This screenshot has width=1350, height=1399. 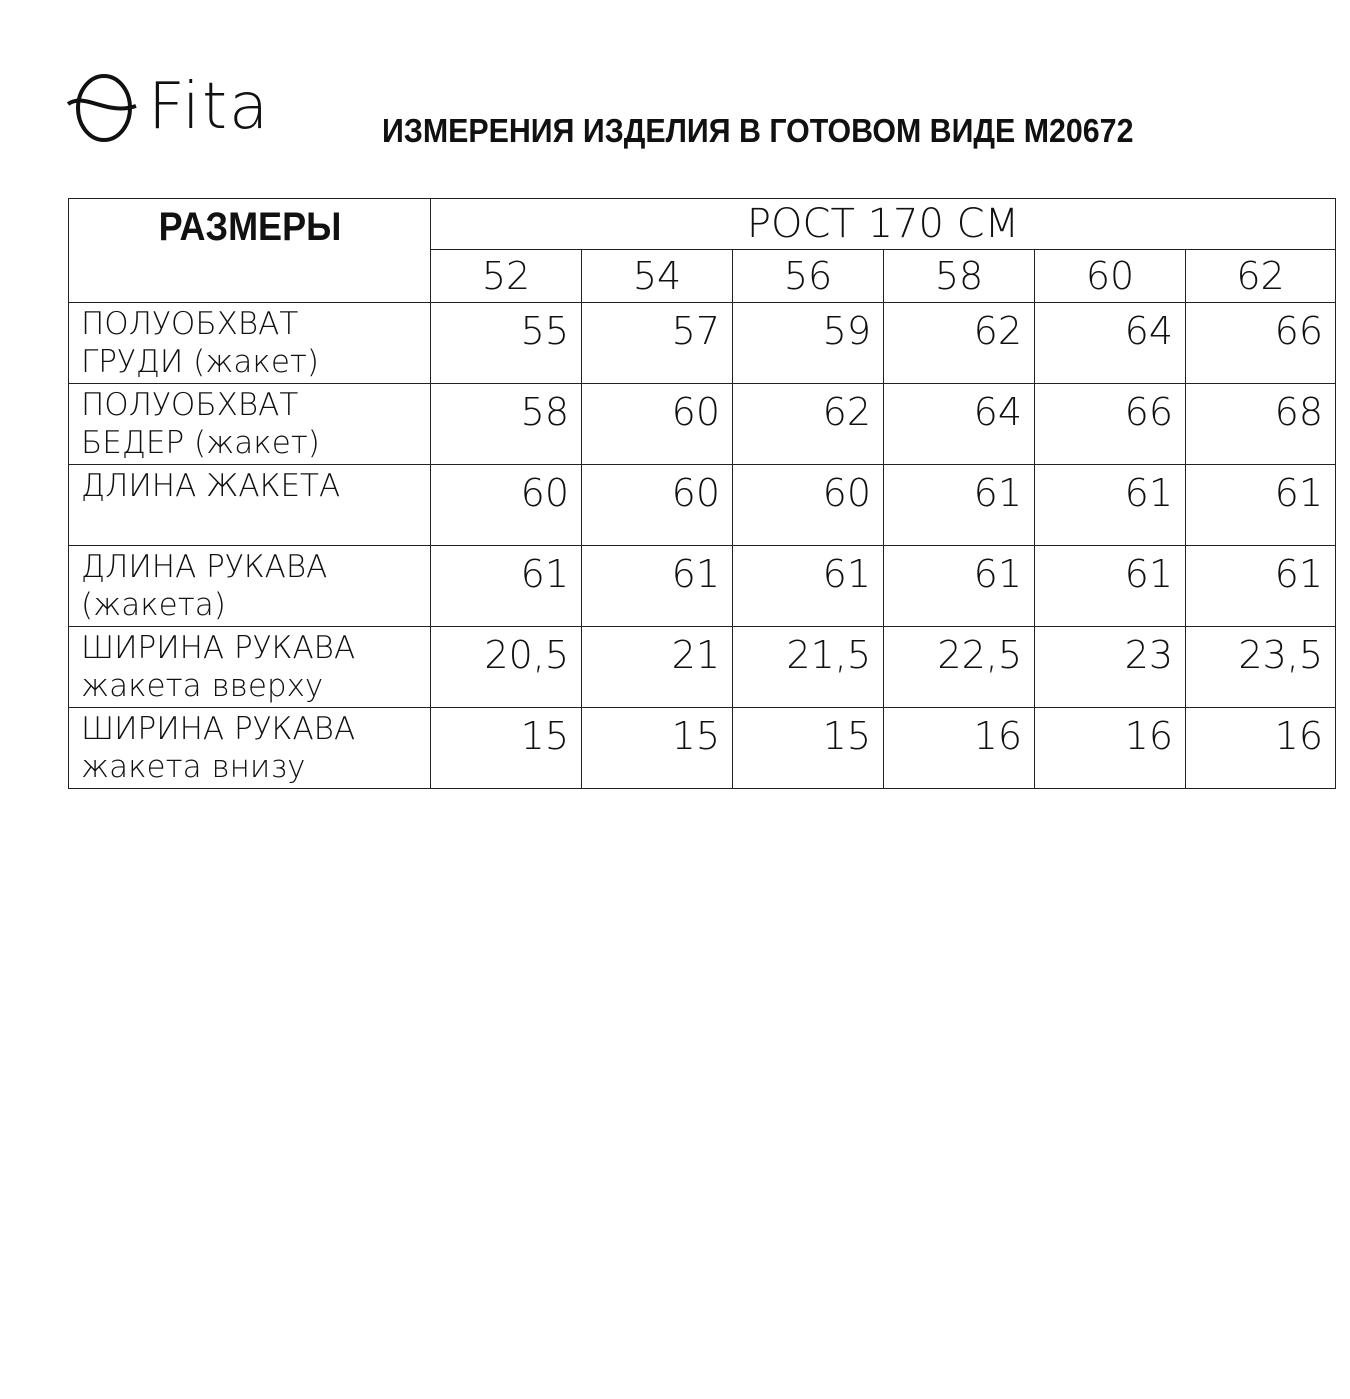 I want to click on measurement-cell: 59, so click(x=808, y=343).